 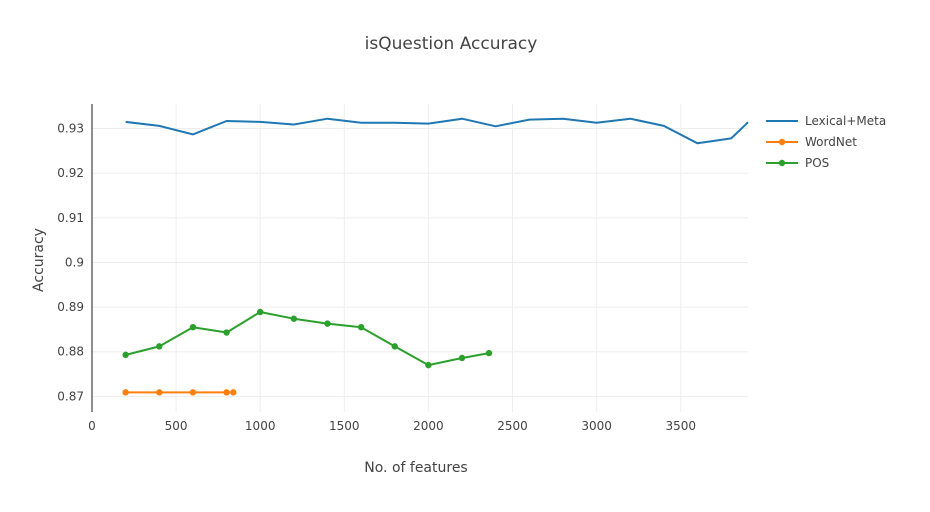 What do you see at coordinates (845, 121) in the screenshot?
I see `legend-label: Lexical+Meta` at bounding box center [845, 121].